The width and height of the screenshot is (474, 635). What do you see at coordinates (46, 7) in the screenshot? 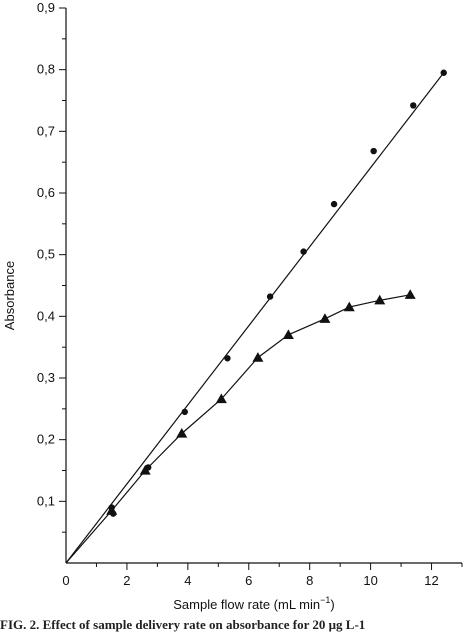
I see `y-tick-label: 0,9` at bounding box center [46, 7].